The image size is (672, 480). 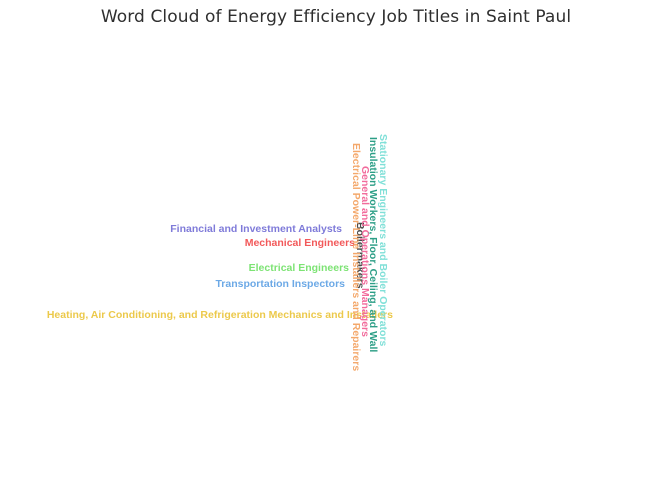 I want to click on word-7: General and Operations Managers, so click(x=365, y=251).